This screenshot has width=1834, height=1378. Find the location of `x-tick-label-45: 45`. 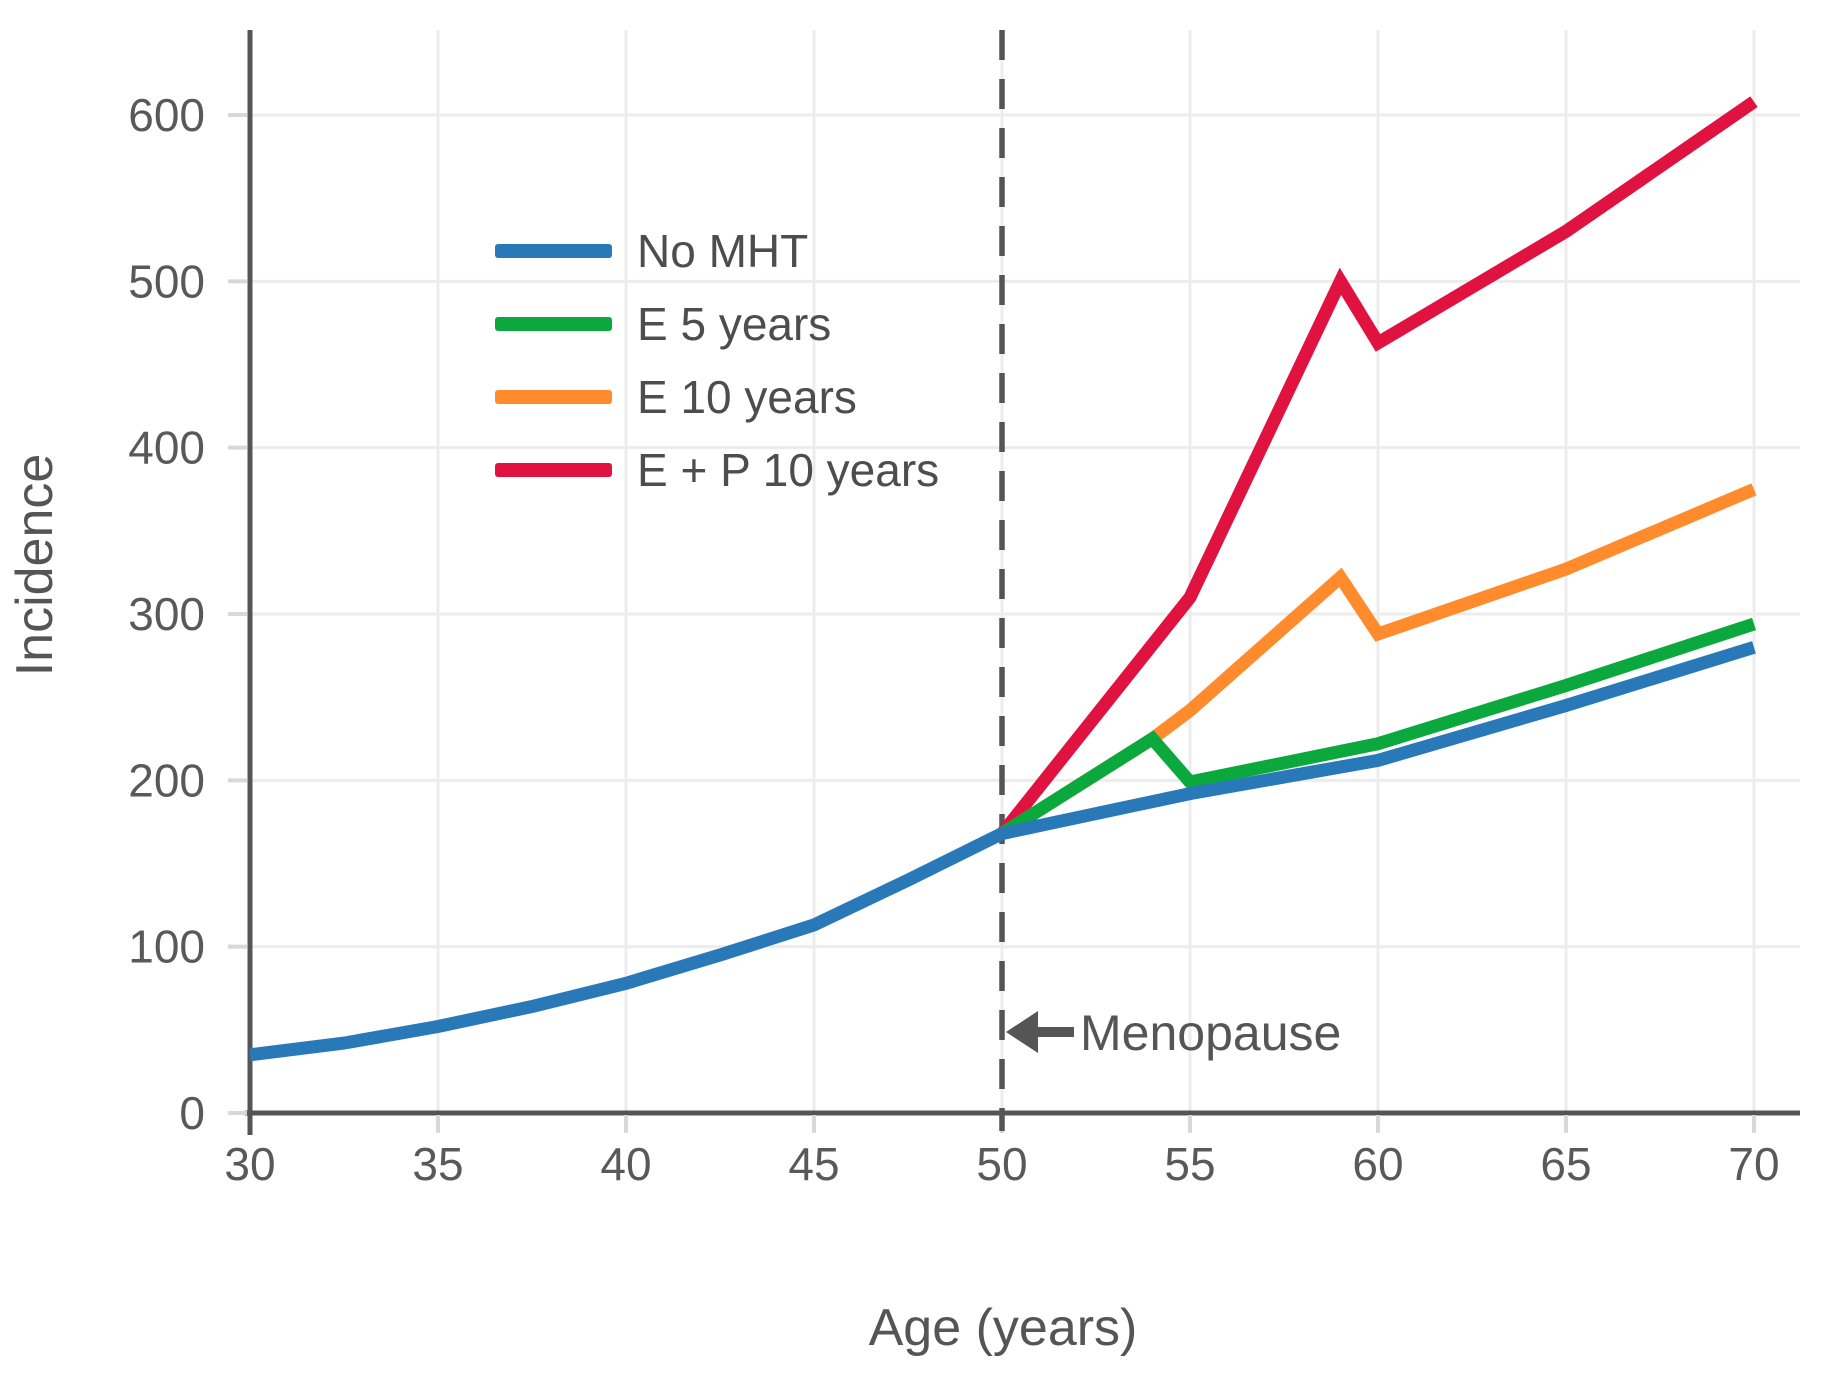

x-tick-label-45: 45 is located at coordinates (813, 1164).